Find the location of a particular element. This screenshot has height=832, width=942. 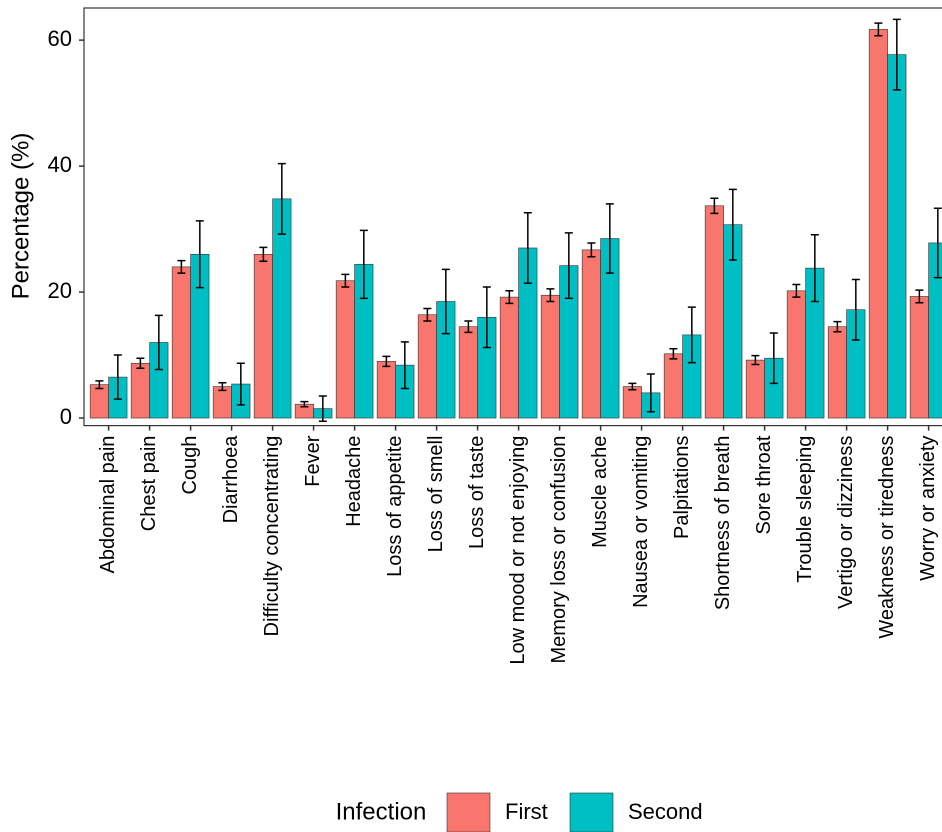

x-tick-label: Nausea or vomiting is located at coordinates (641, 522).